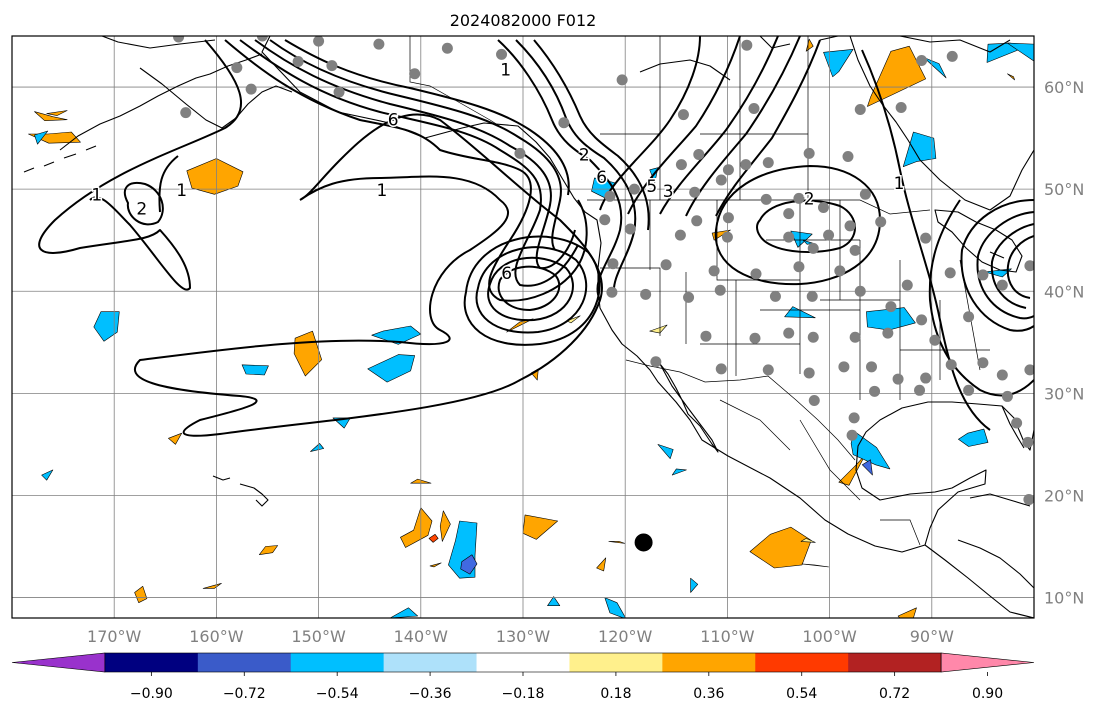 The width and height of the screenshot is (1105, 716). I want to click on contour-east-low-rings, so click(997, 265).